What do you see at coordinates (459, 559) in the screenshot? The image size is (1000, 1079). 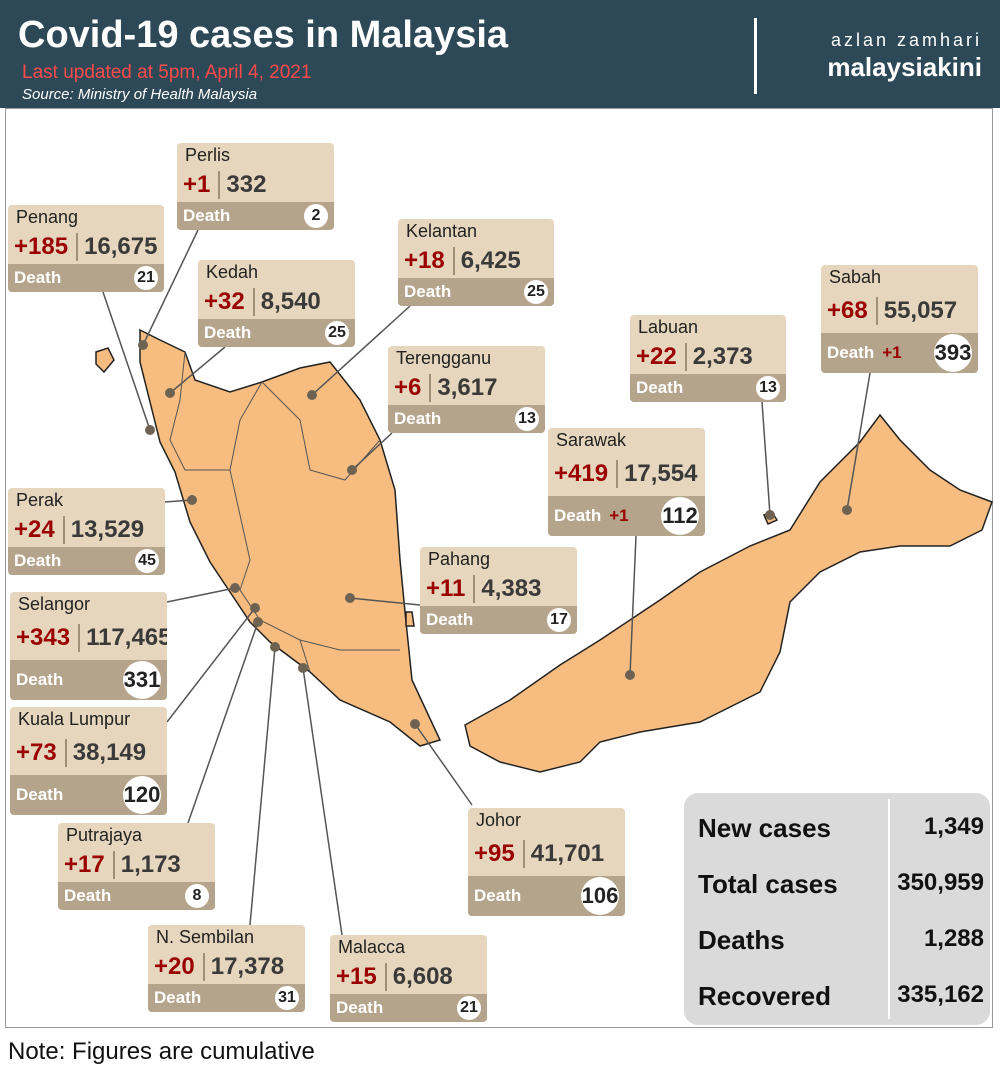 I see `state-name: Pahang` at bounding box center [459, 559].